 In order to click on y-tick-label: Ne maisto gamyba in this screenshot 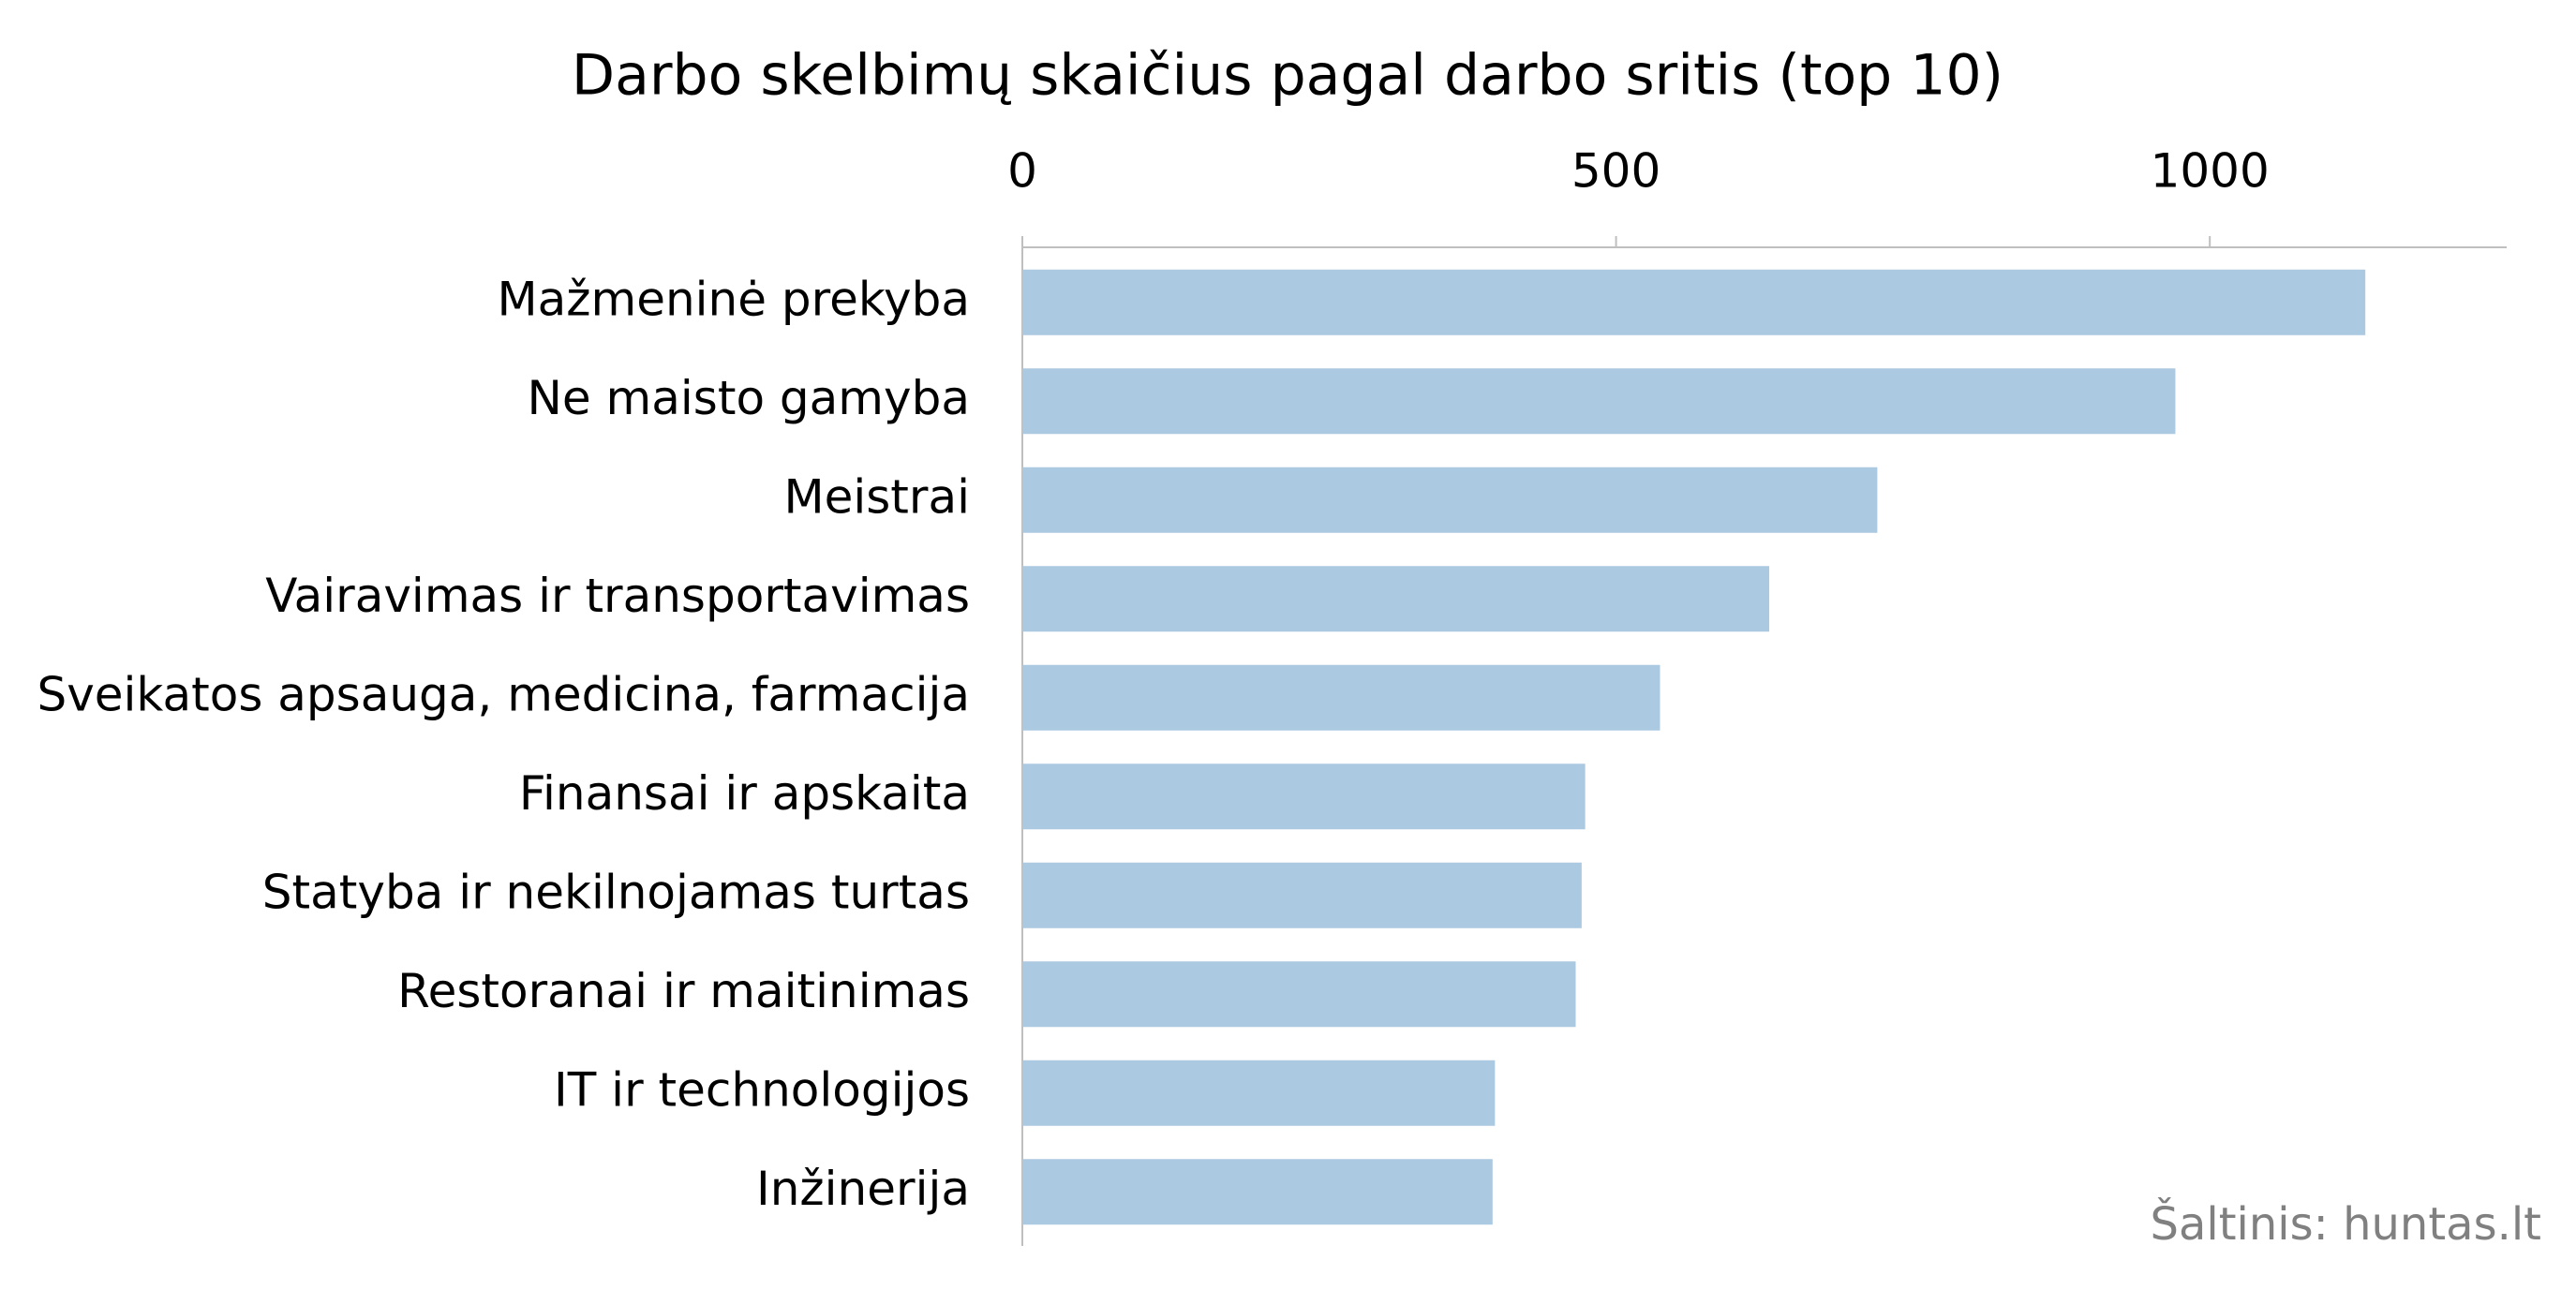, I will do `click(749, 398)`.